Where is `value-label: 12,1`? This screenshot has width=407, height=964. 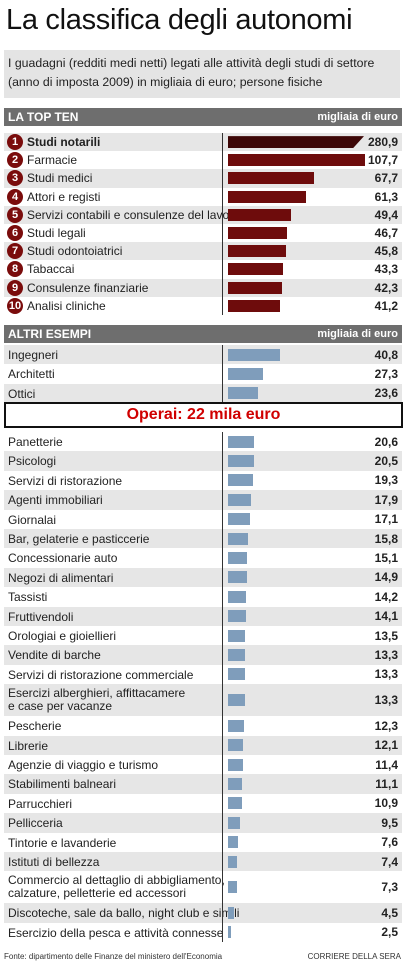
value-label: 12,1 is located at coordinates (386, 745).